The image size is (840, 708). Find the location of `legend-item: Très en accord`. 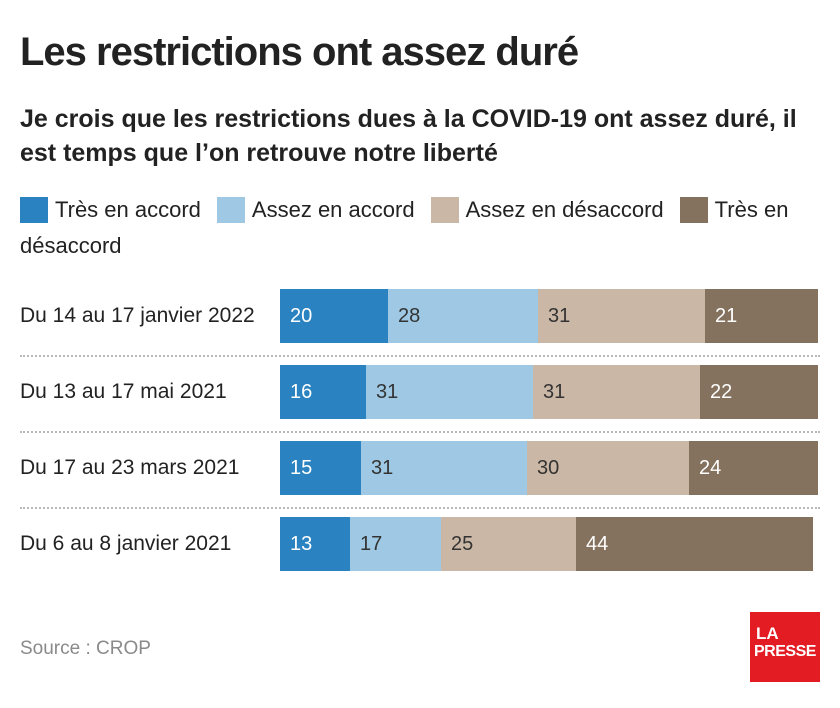

legend-item: Très en accord is located at coordinates (110, 210).